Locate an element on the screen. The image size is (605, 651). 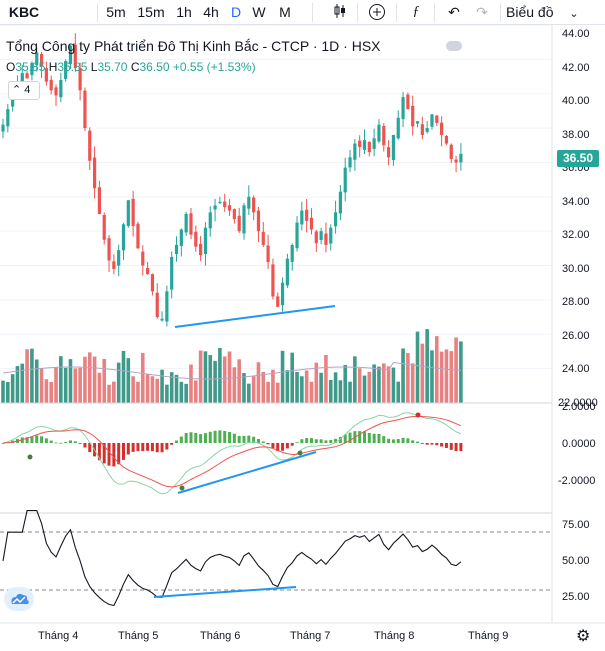
interval-1w: W is located at coordinates (259, 12).